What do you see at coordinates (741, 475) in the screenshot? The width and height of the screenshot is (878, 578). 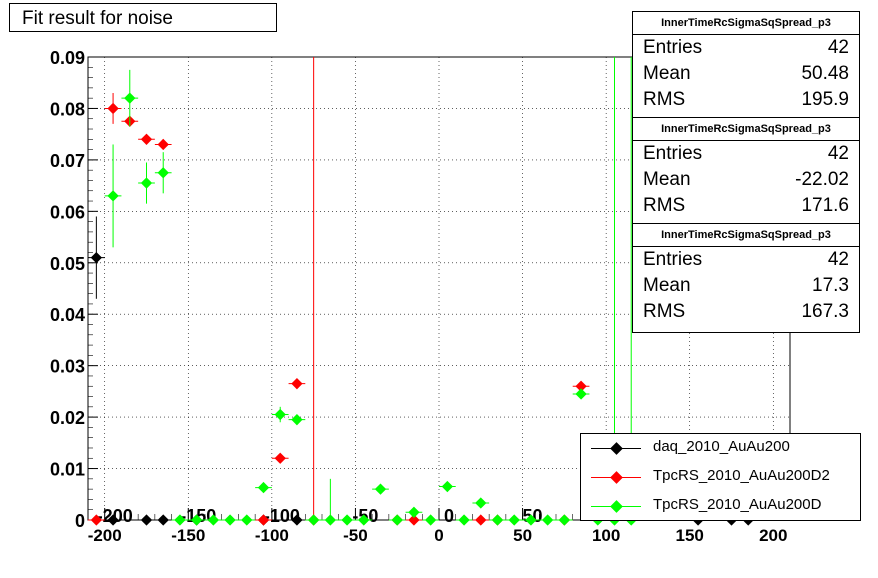 I see `legend-label: TpcRS_2010_AuAu200D2` at bounding box center [741, 475].